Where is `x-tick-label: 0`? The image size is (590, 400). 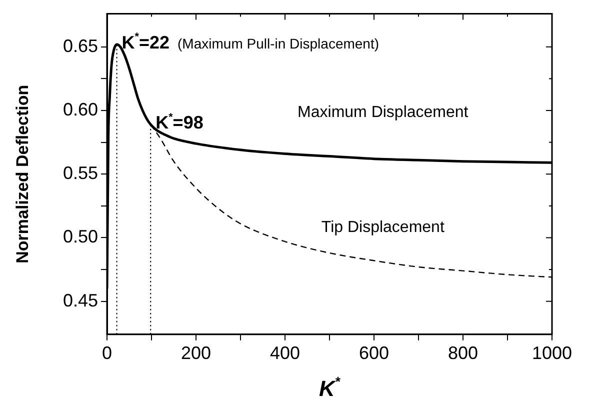
x-tick-label: 0 is located at coordinates (107, 353).